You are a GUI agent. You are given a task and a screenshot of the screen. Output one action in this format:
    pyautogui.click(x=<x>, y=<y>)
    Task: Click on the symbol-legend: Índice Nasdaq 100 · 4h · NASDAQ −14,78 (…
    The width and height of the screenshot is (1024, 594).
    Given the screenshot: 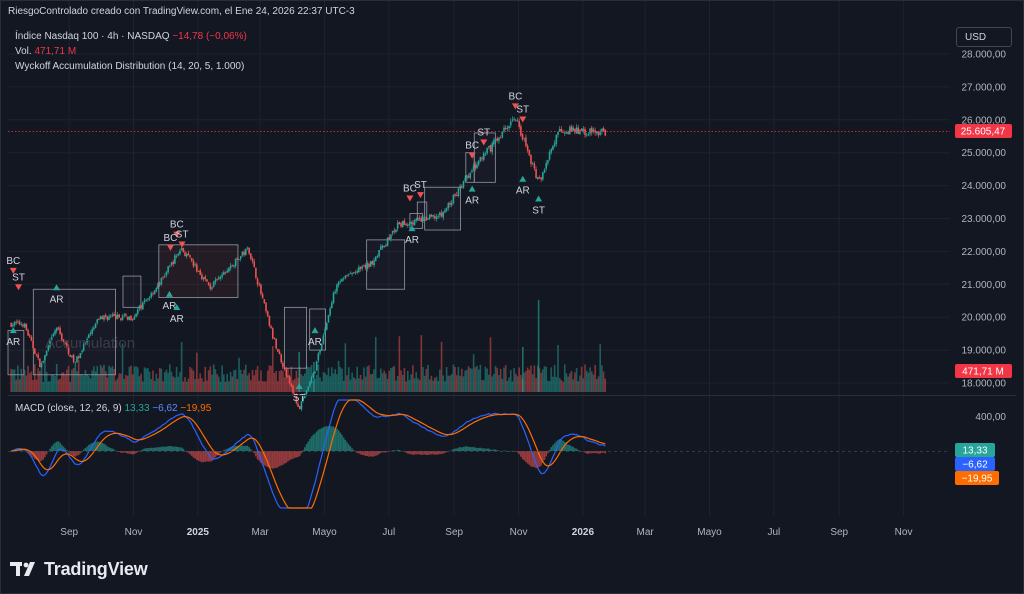 What is the action you would take?
    pyautogui.click(x=131, y=36)
    